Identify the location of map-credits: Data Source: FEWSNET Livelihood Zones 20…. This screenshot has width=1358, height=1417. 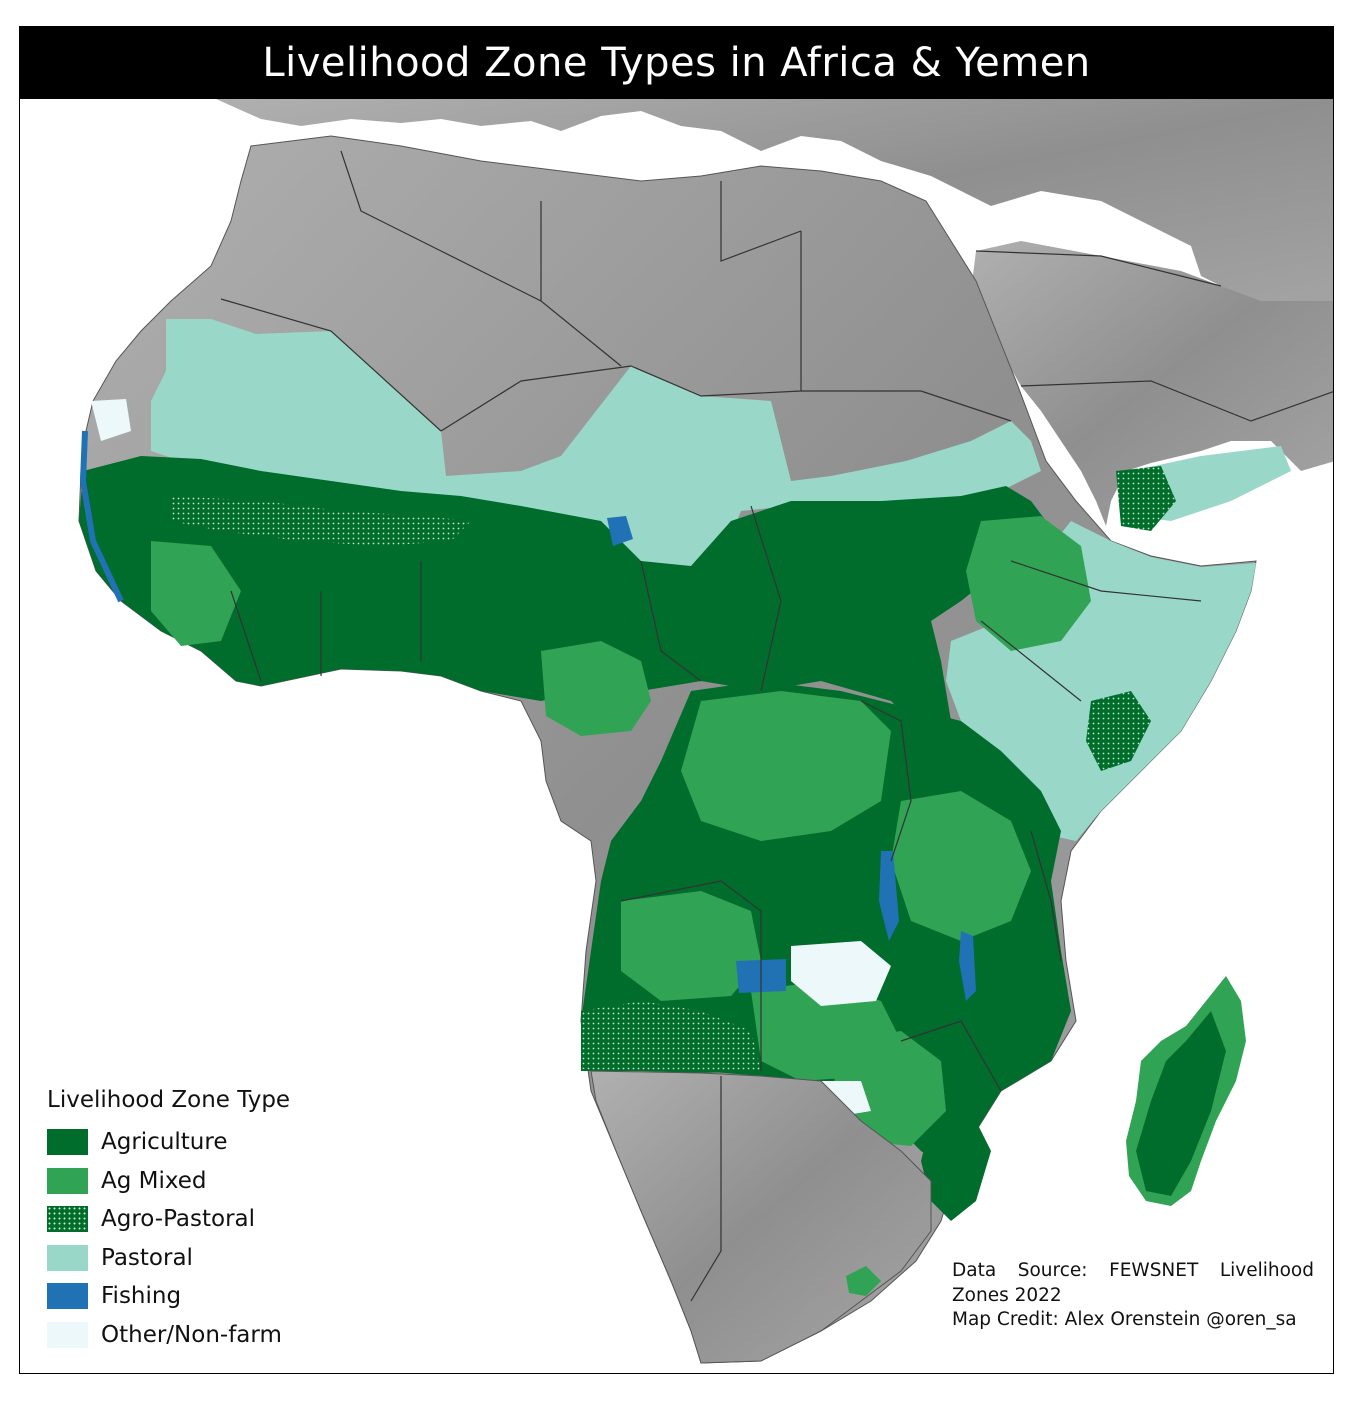
(1133, 1296).